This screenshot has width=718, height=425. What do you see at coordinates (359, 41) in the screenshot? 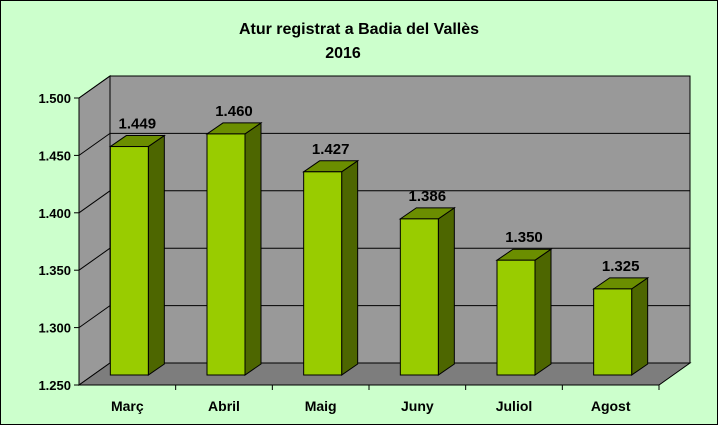
I see `chart-titles: Atur registrat a Badia del Vallès 2016` at bounding box center [359, 41].